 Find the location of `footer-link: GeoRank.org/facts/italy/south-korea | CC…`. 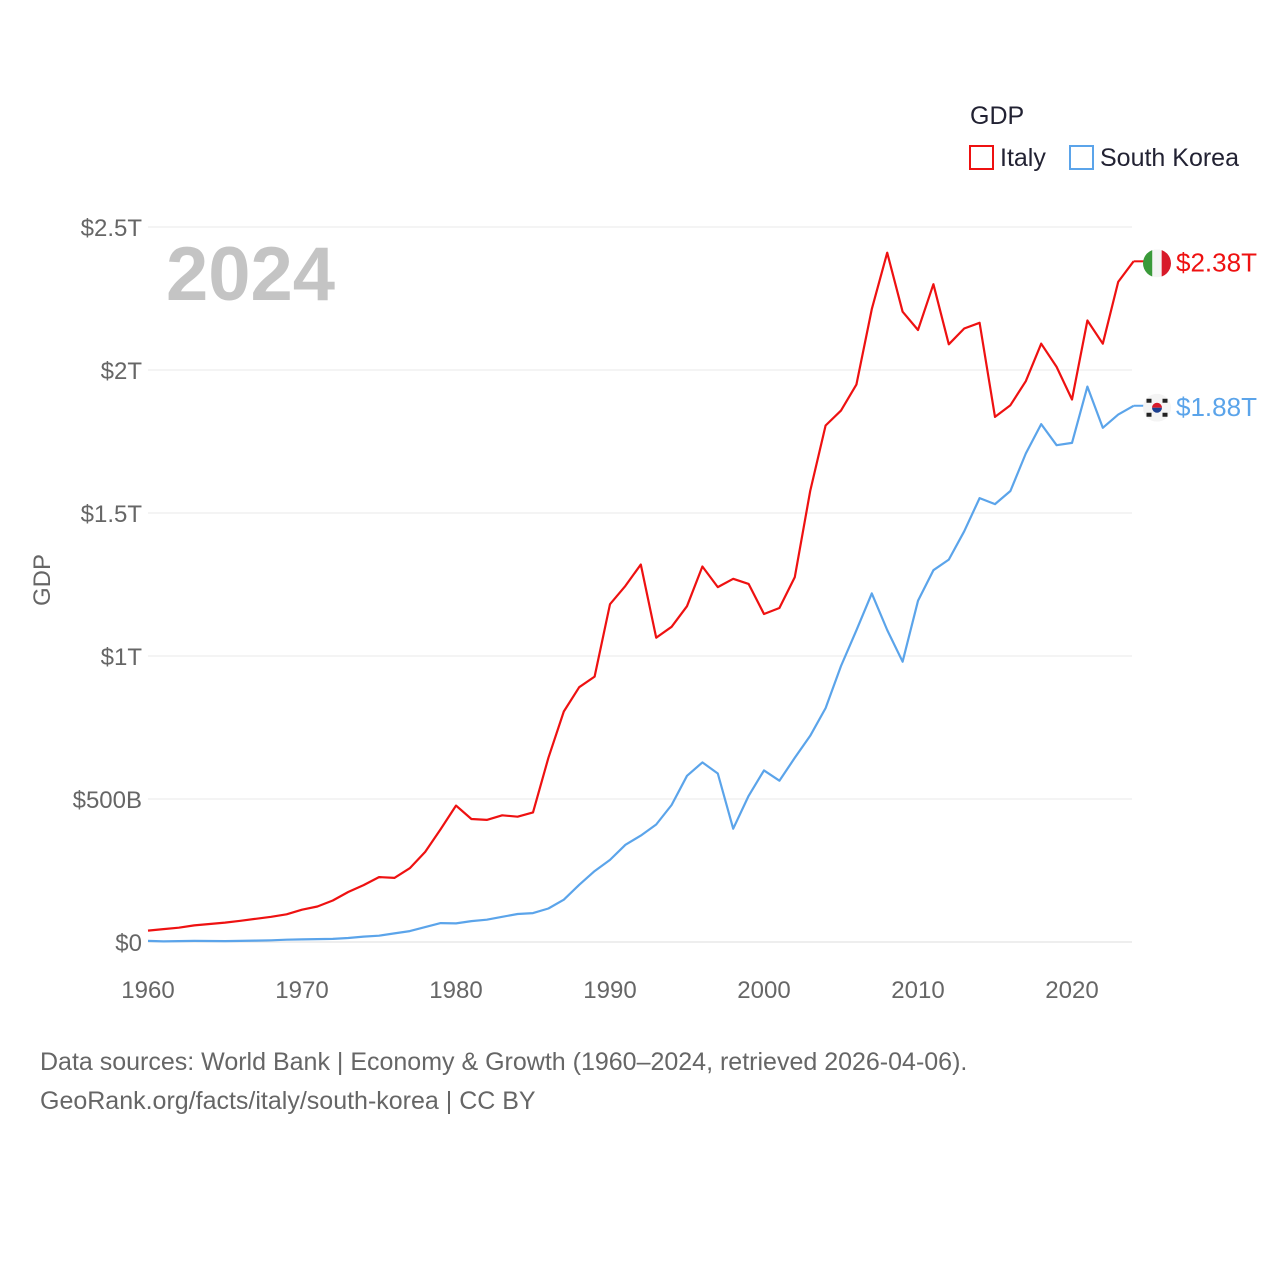

footer-link: GeoRank.org/facts/italy/south-korea | CC… is located at coordinates (288, 1101).